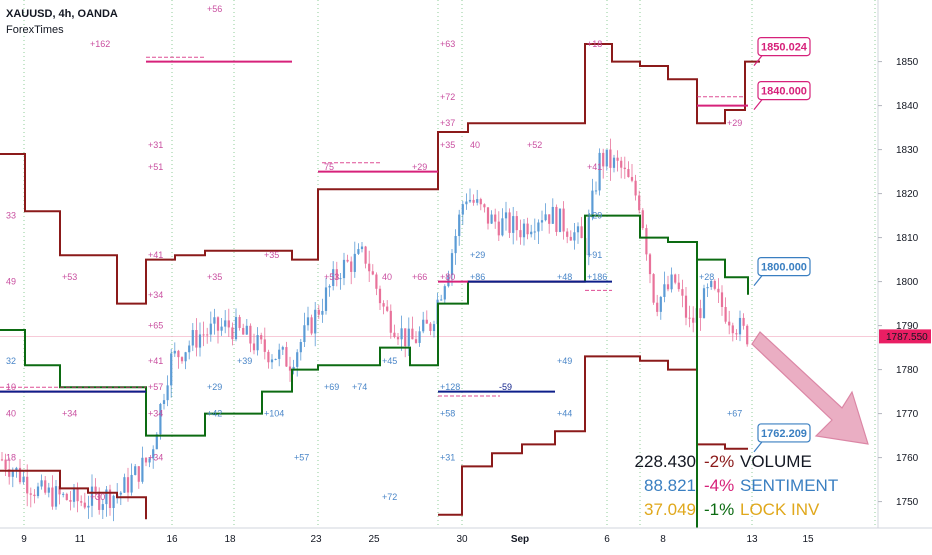 This screenshot has height=555, width=932. What do you see at coordinates (907, 150) in the screenshot?
I see `price-tick-label: 1830` at bounding box center [907, 150].